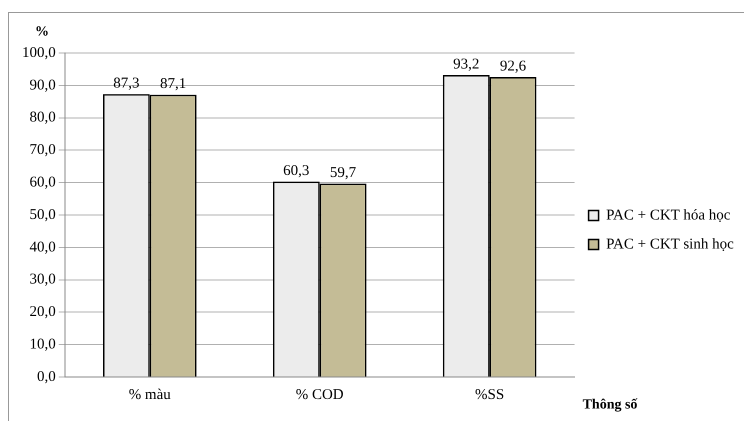  Describe the element at coordinates (43, 344) in the screenshot. I see `y-tick-label: 10,0` at that location.